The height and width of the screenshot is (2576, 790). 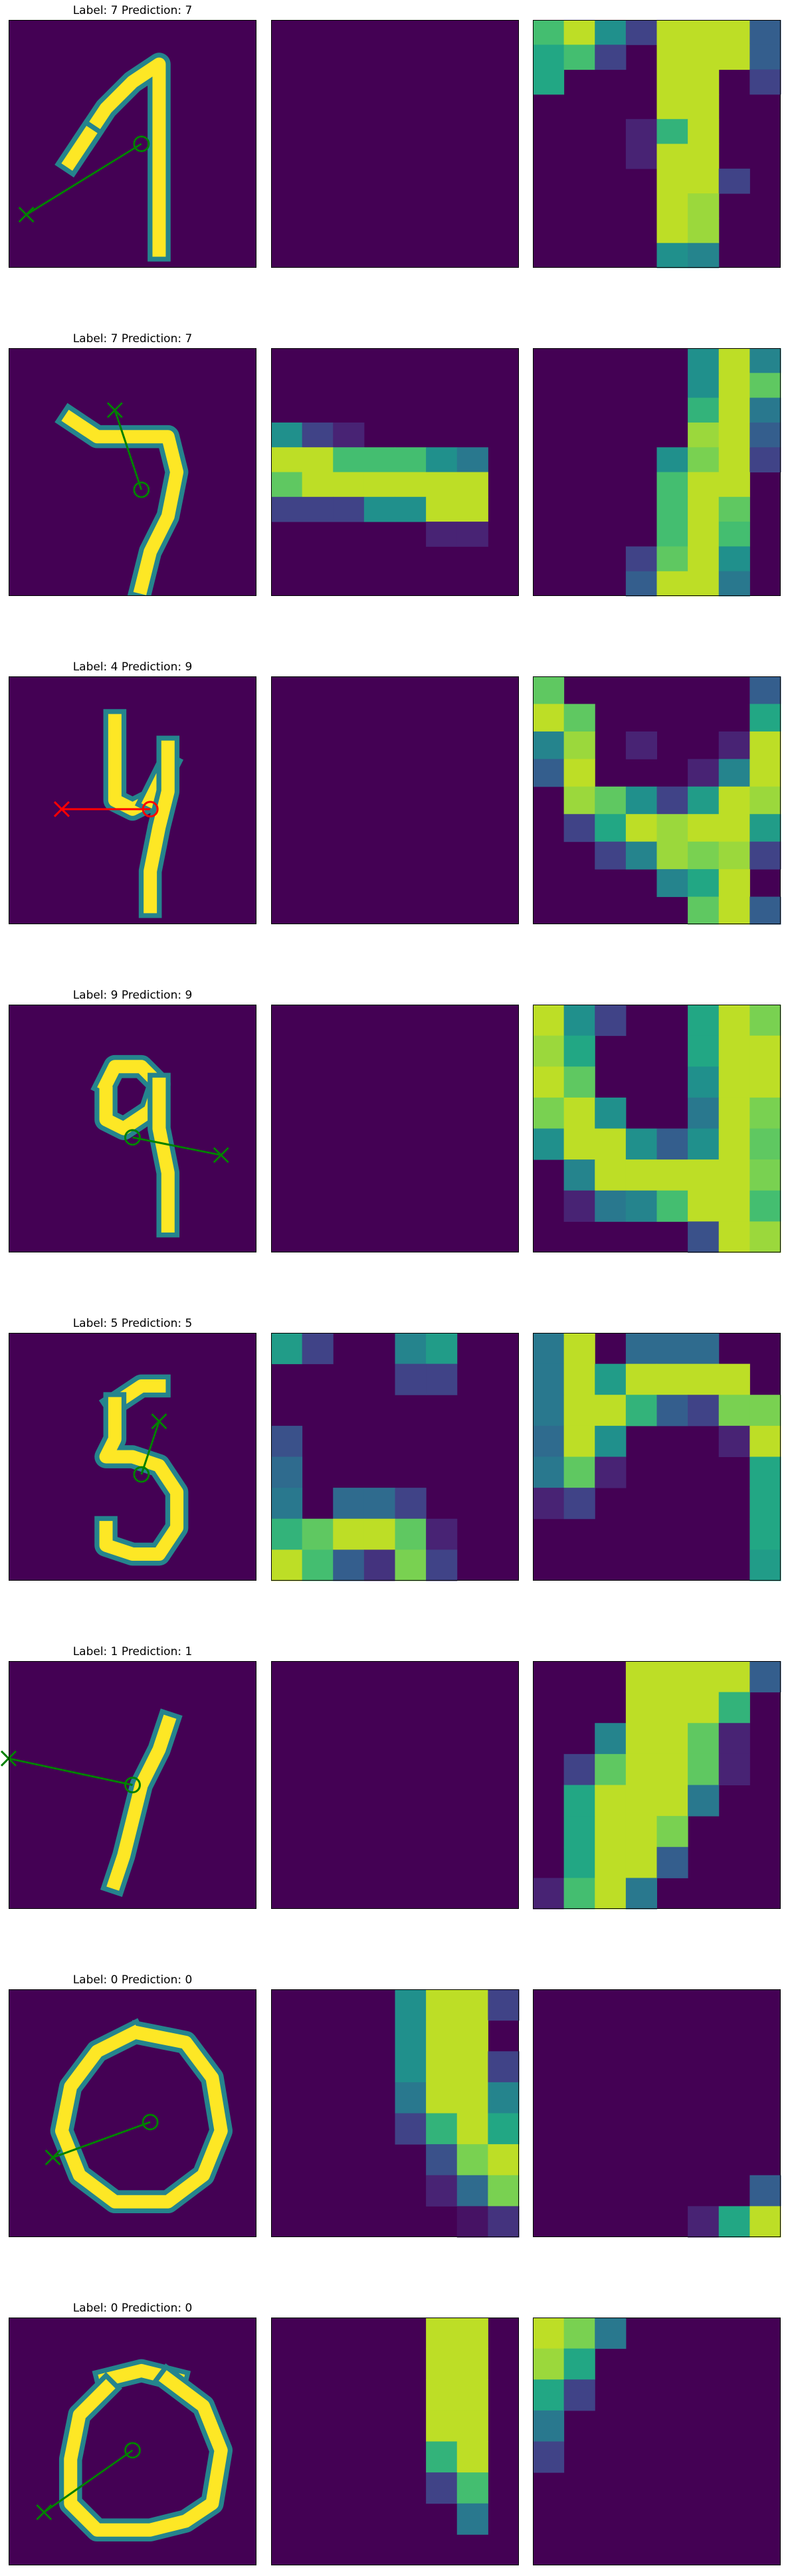 I want to click on subplot-title: Label: 4 Prediction: 9, so click(x=133, y=667).